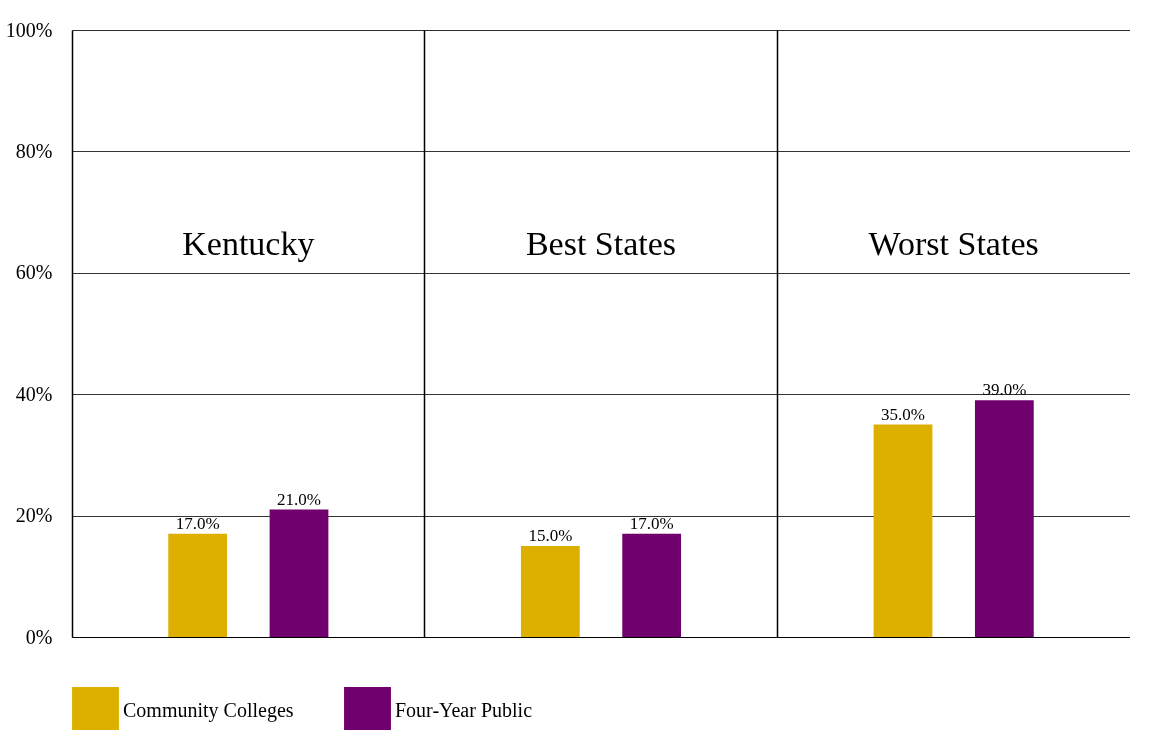 This screenshot has height=730, width=1149. Describe the element at coordinates (248, 243) in the screenshot. I see `x-tick-label: Kentucky` at that location.